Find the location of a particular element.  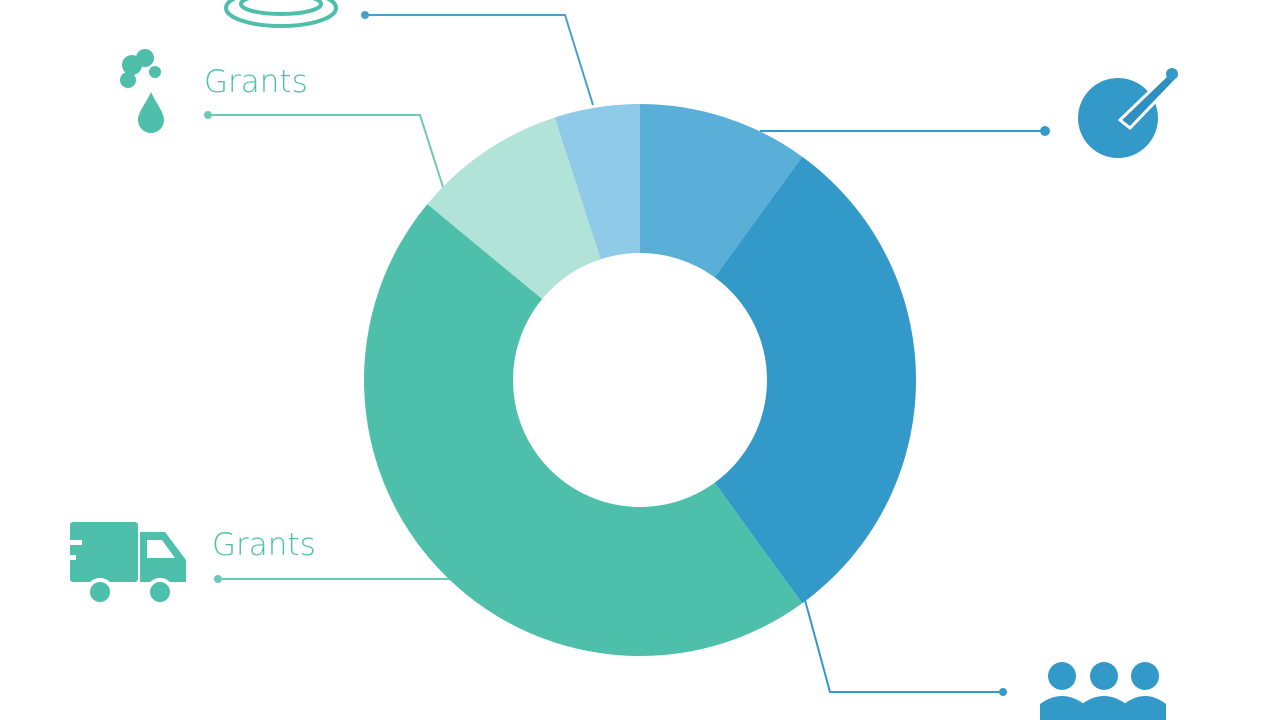

icon-coin is located at coordinates (281, 14).